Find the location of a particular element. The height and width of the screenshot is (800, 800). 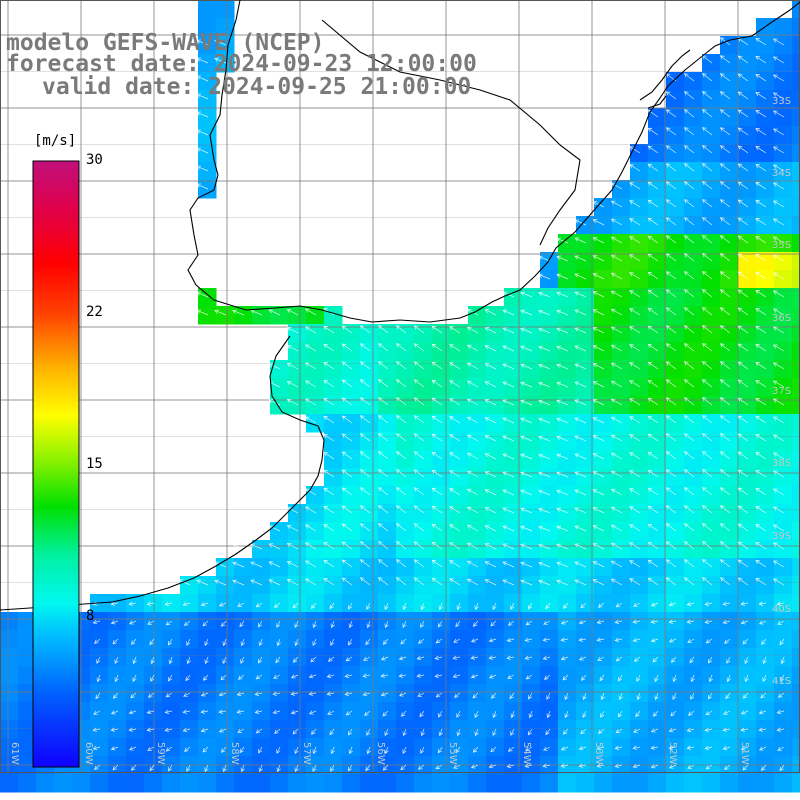

longitude-label: 52W is located at coordinates (672, 753).